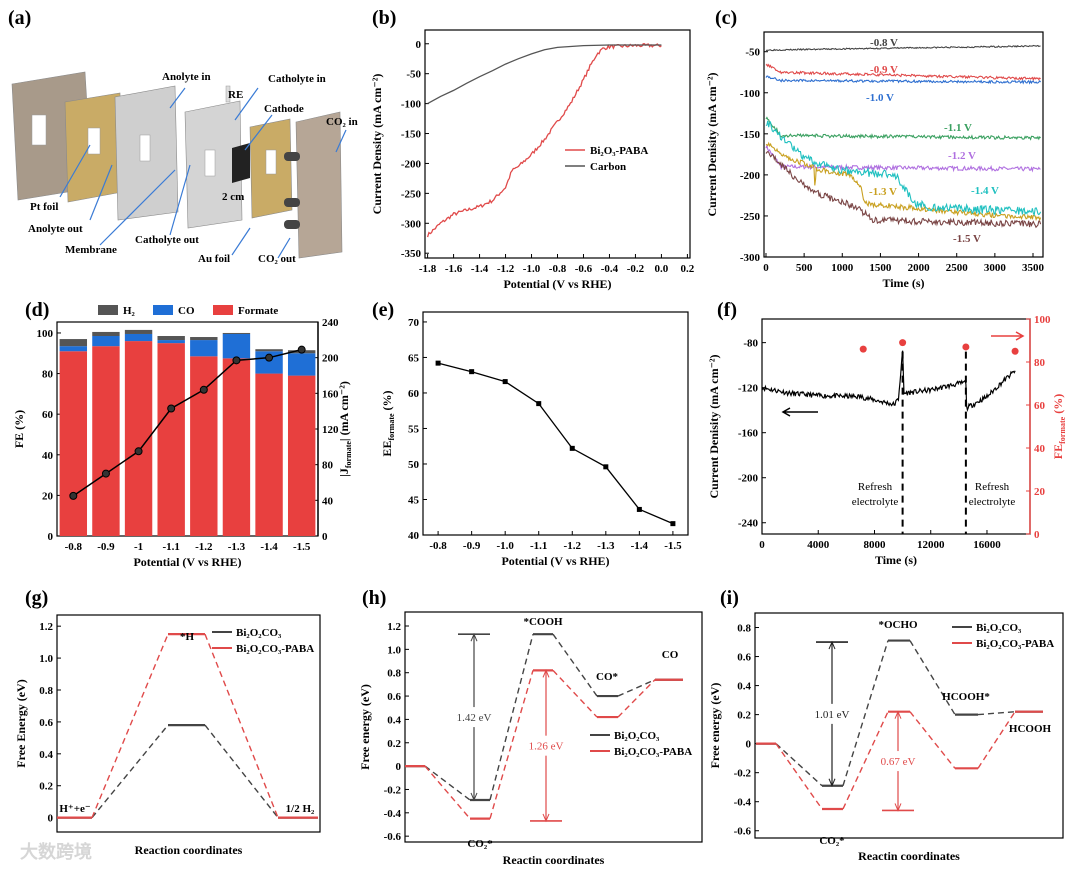 The width and height of the screenshot is (1080, 871). Describe the element at coordinates (414, 394) in the screenshot. I see `y-tick-label: 60` at that location.